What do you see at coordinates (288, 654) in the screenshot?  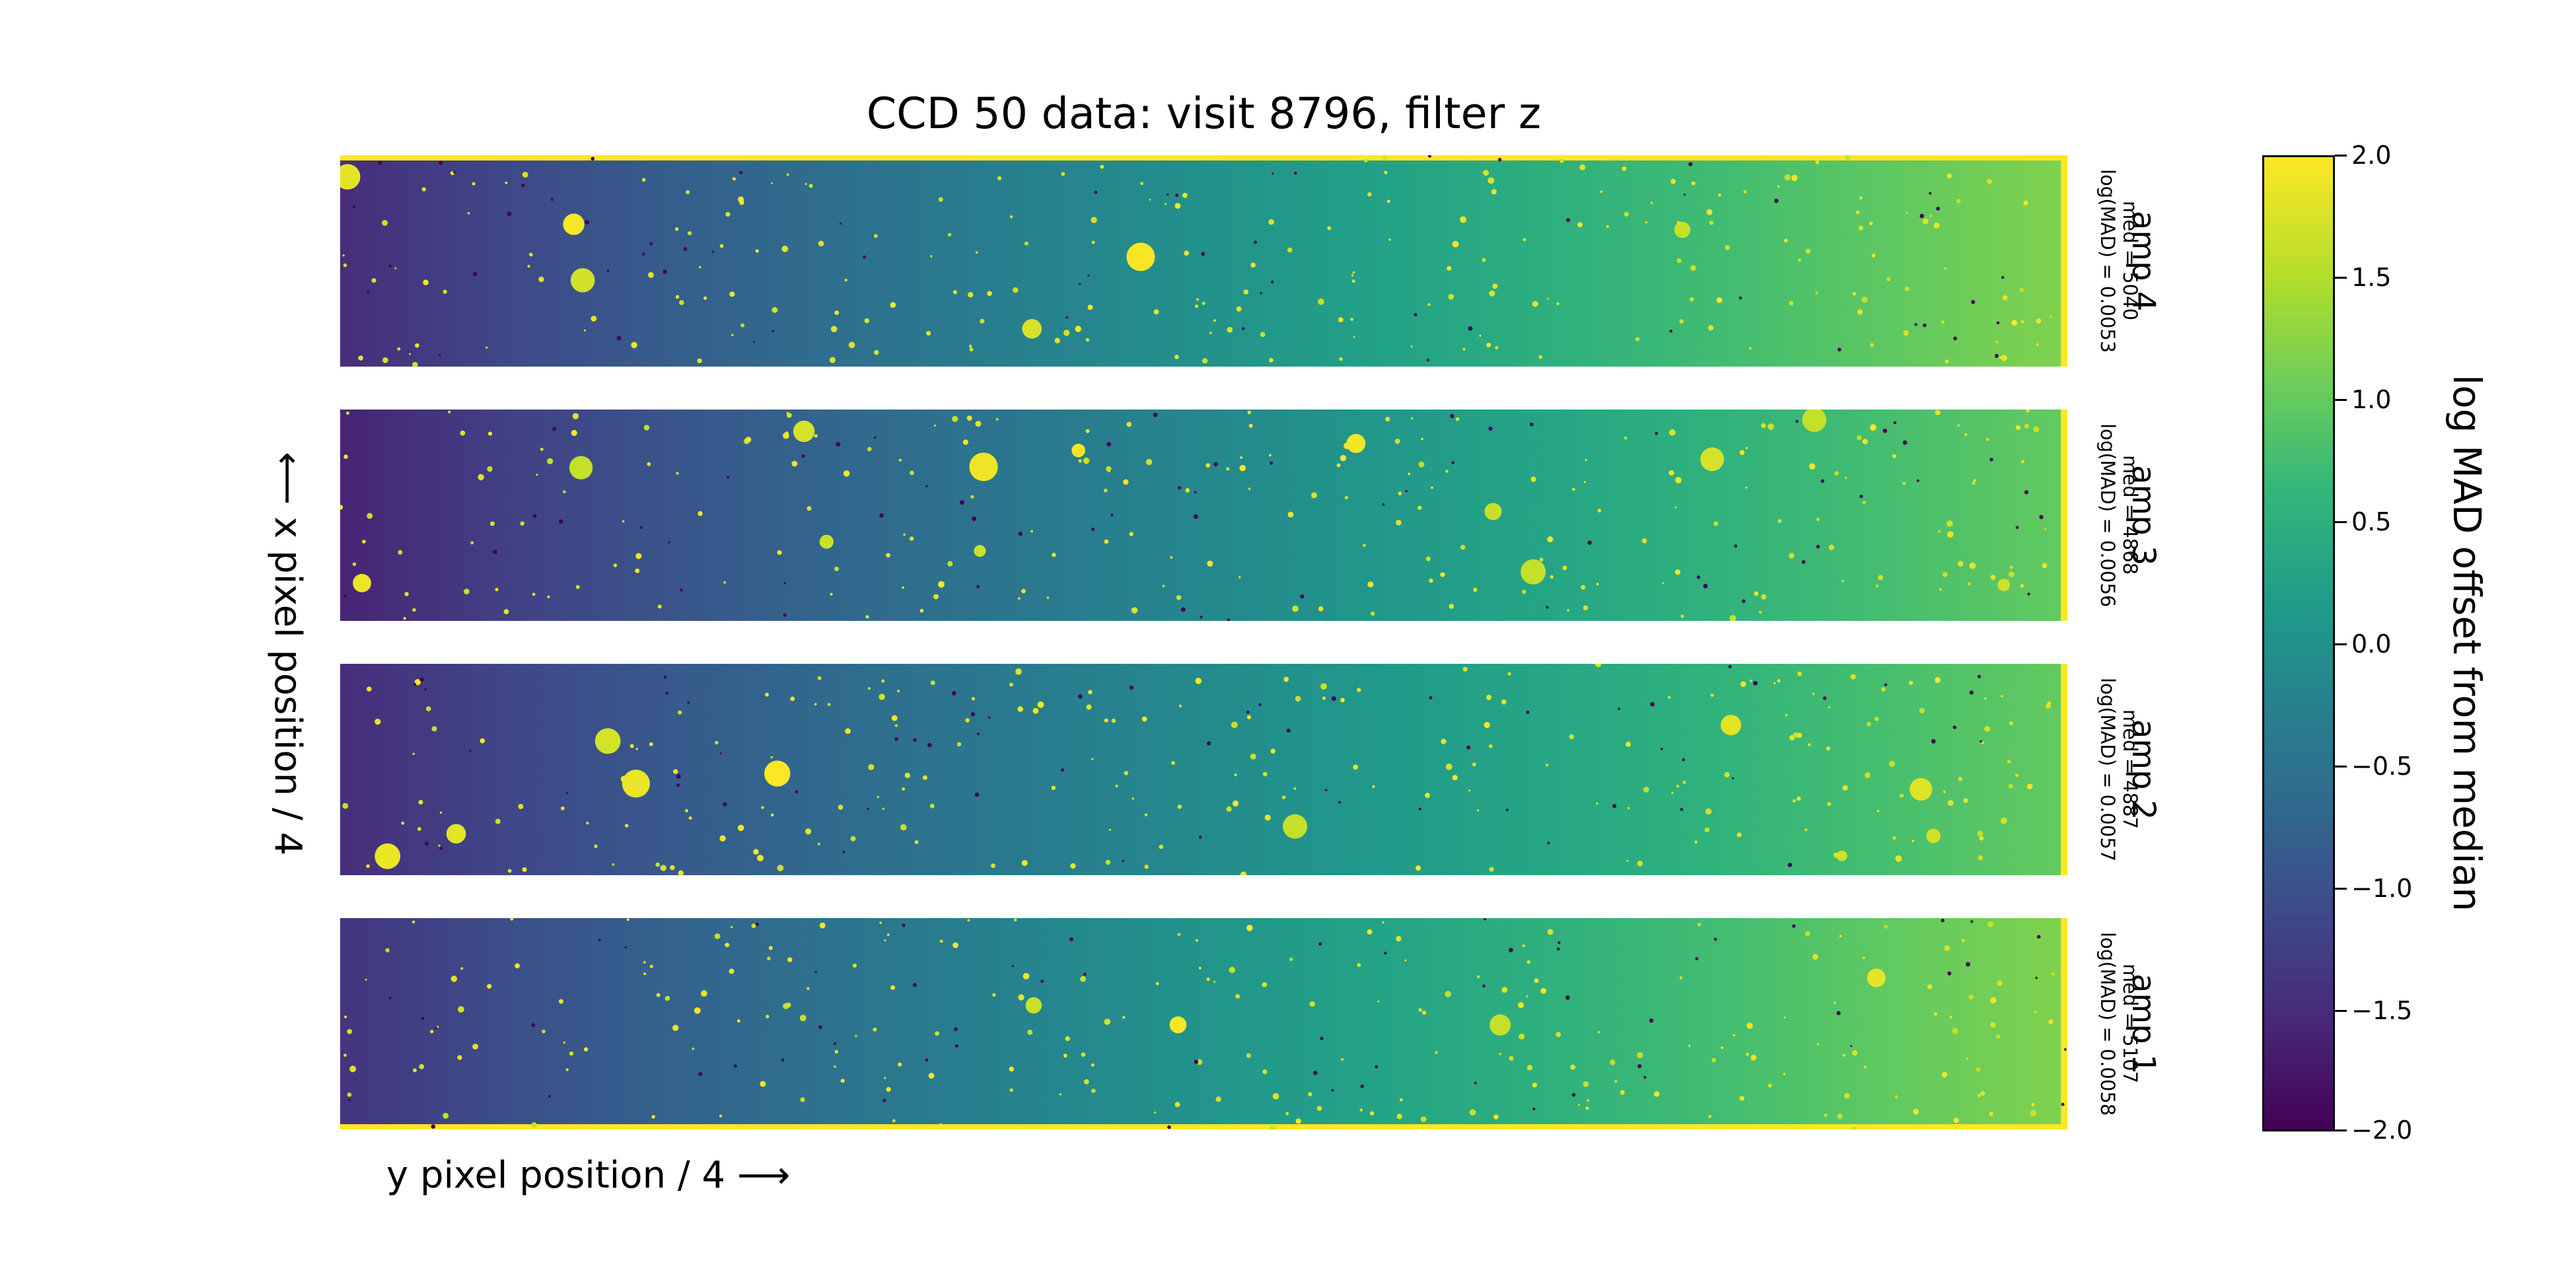 I see `y-axis-label: ⟵ x pixel position / 4` at bounding box center [288, 654].